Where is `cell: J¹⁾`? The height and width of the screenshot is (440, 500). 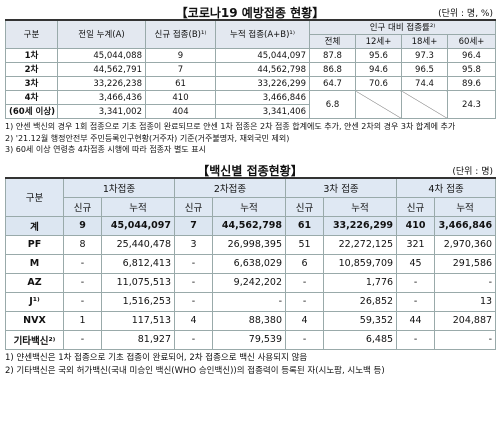
cell: J¹⁾ is located at coordinates (34, 301).